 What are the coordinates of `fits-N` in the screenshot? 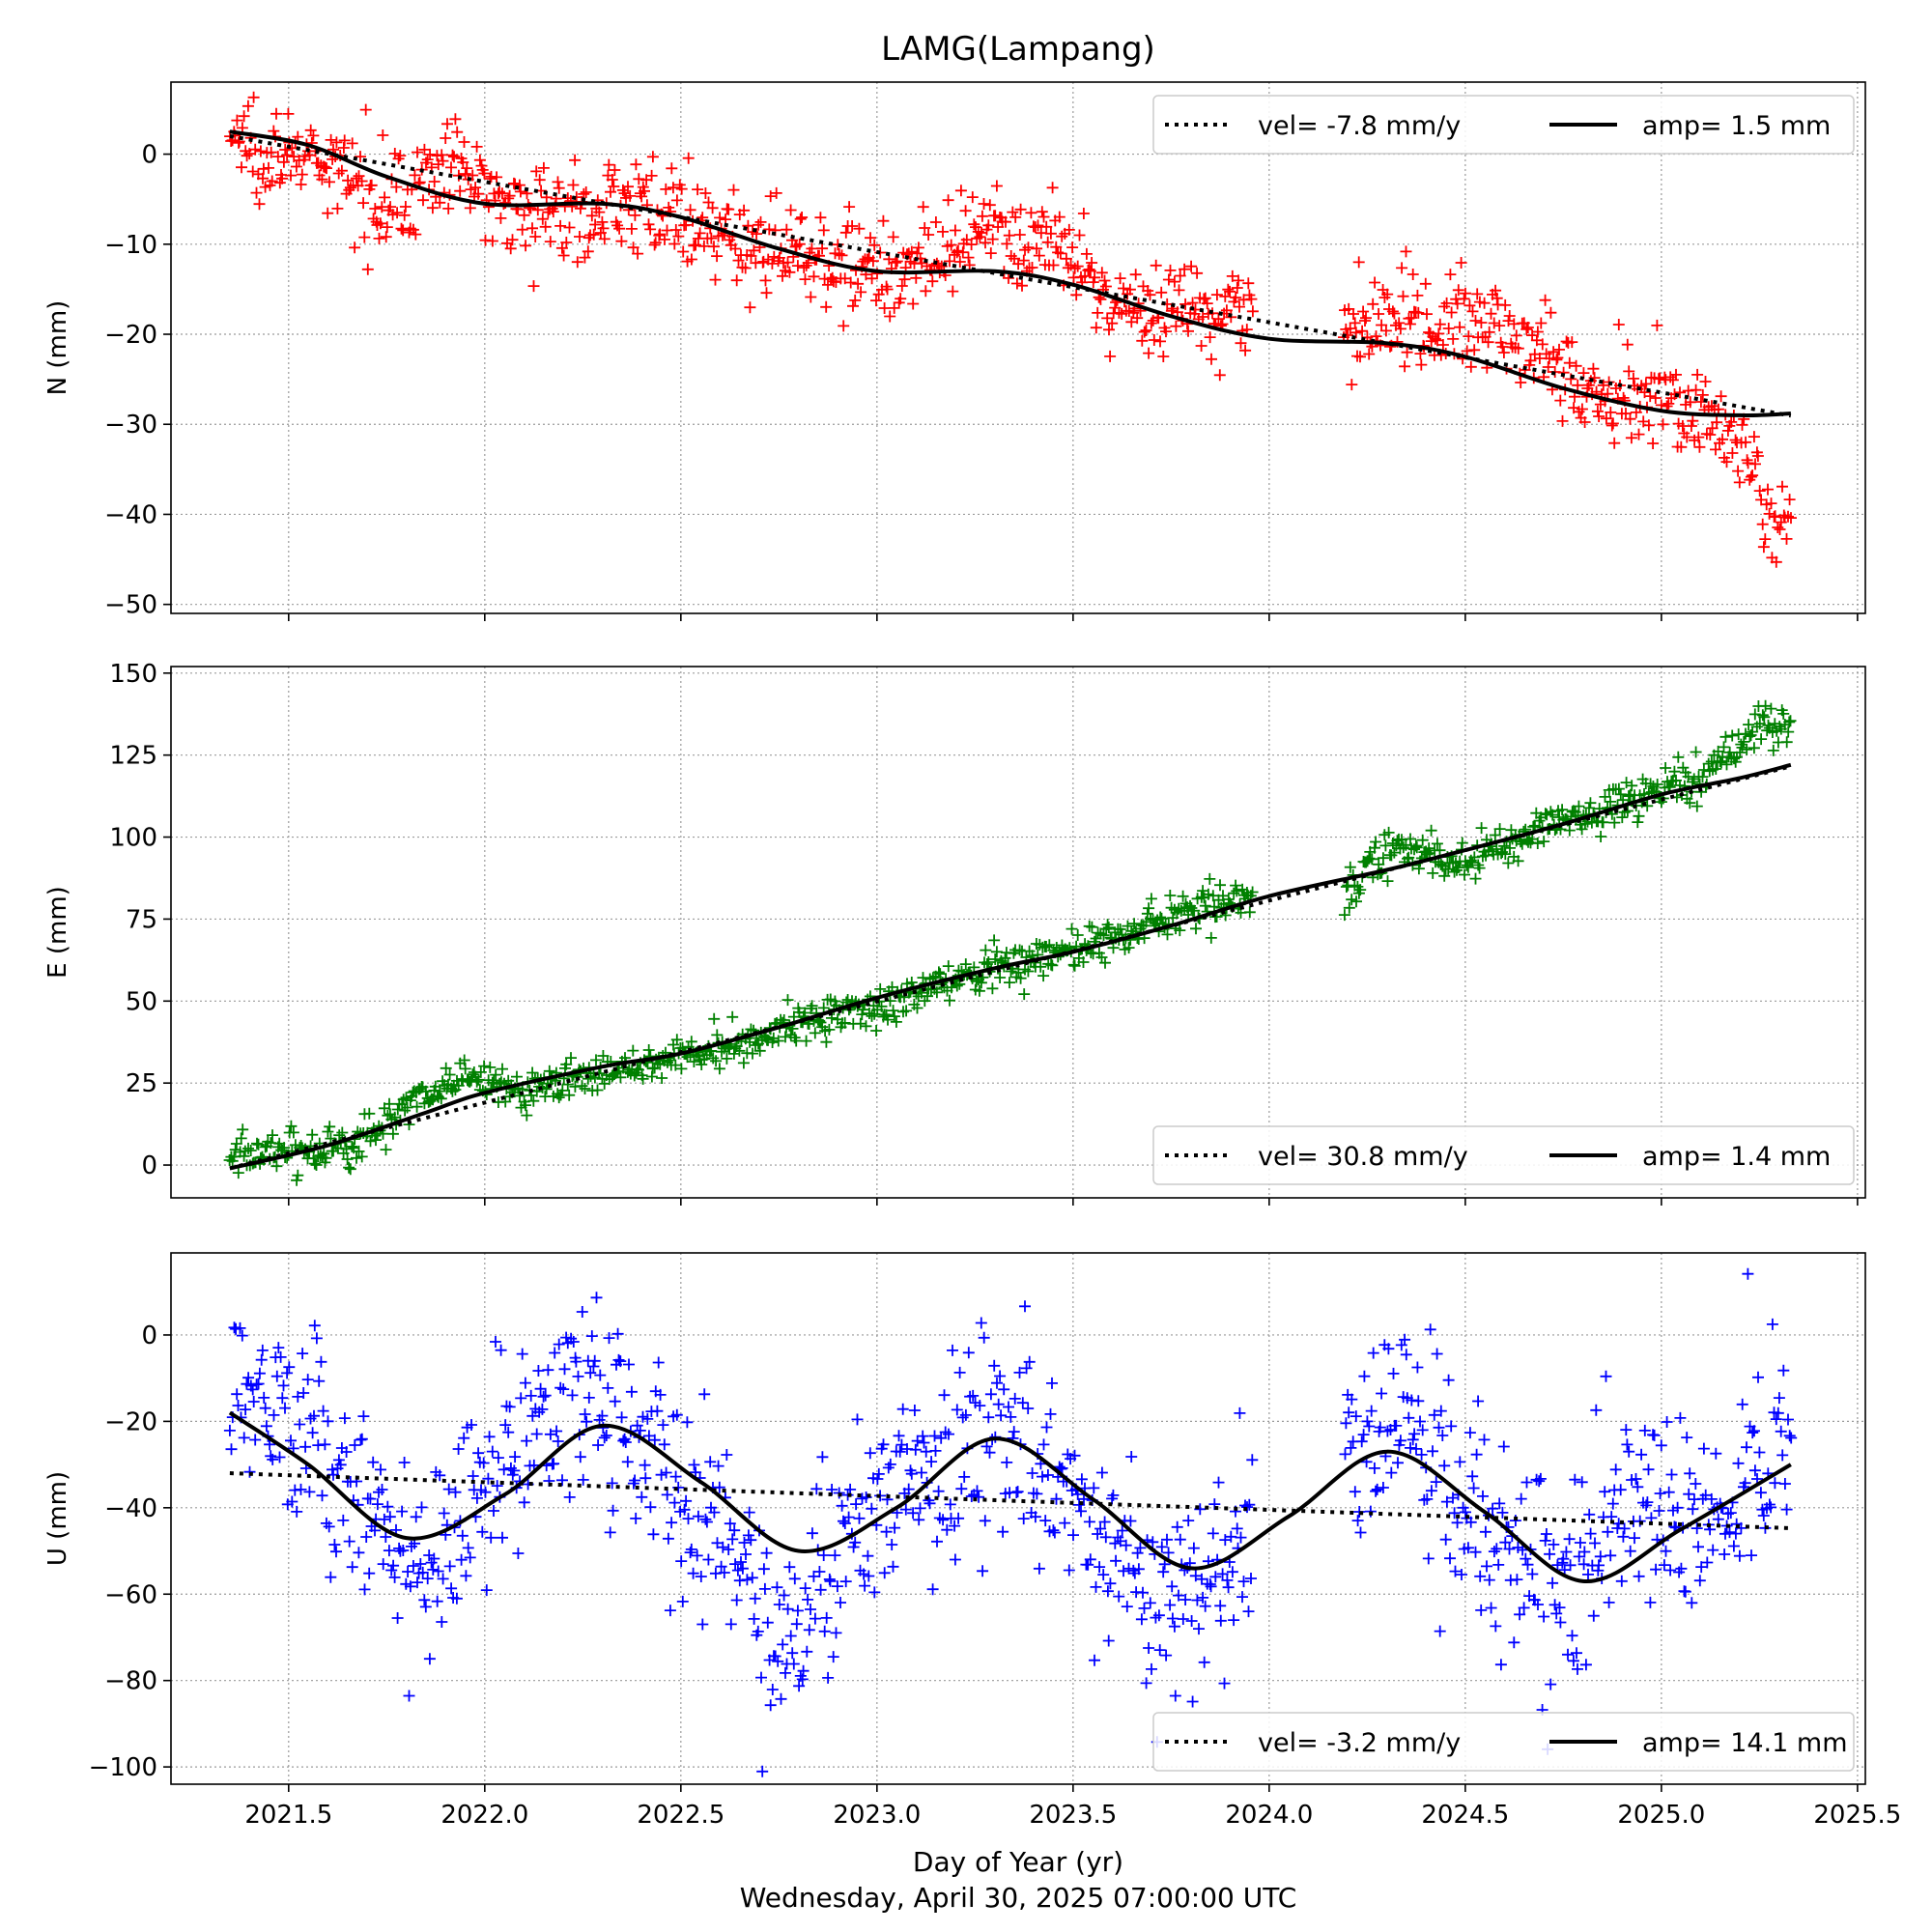 It's located at (1011, 273).